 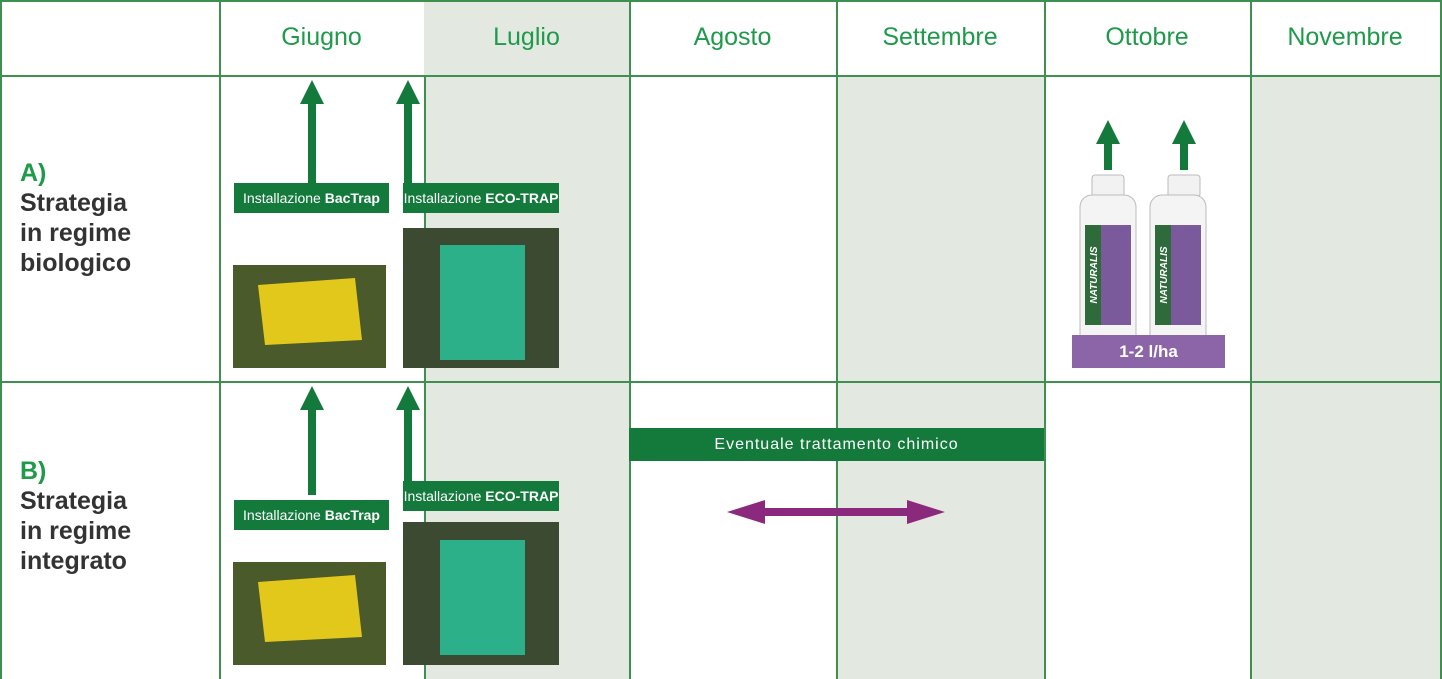 I want to click on month-header: Settembre, so click(x=940, y=37).